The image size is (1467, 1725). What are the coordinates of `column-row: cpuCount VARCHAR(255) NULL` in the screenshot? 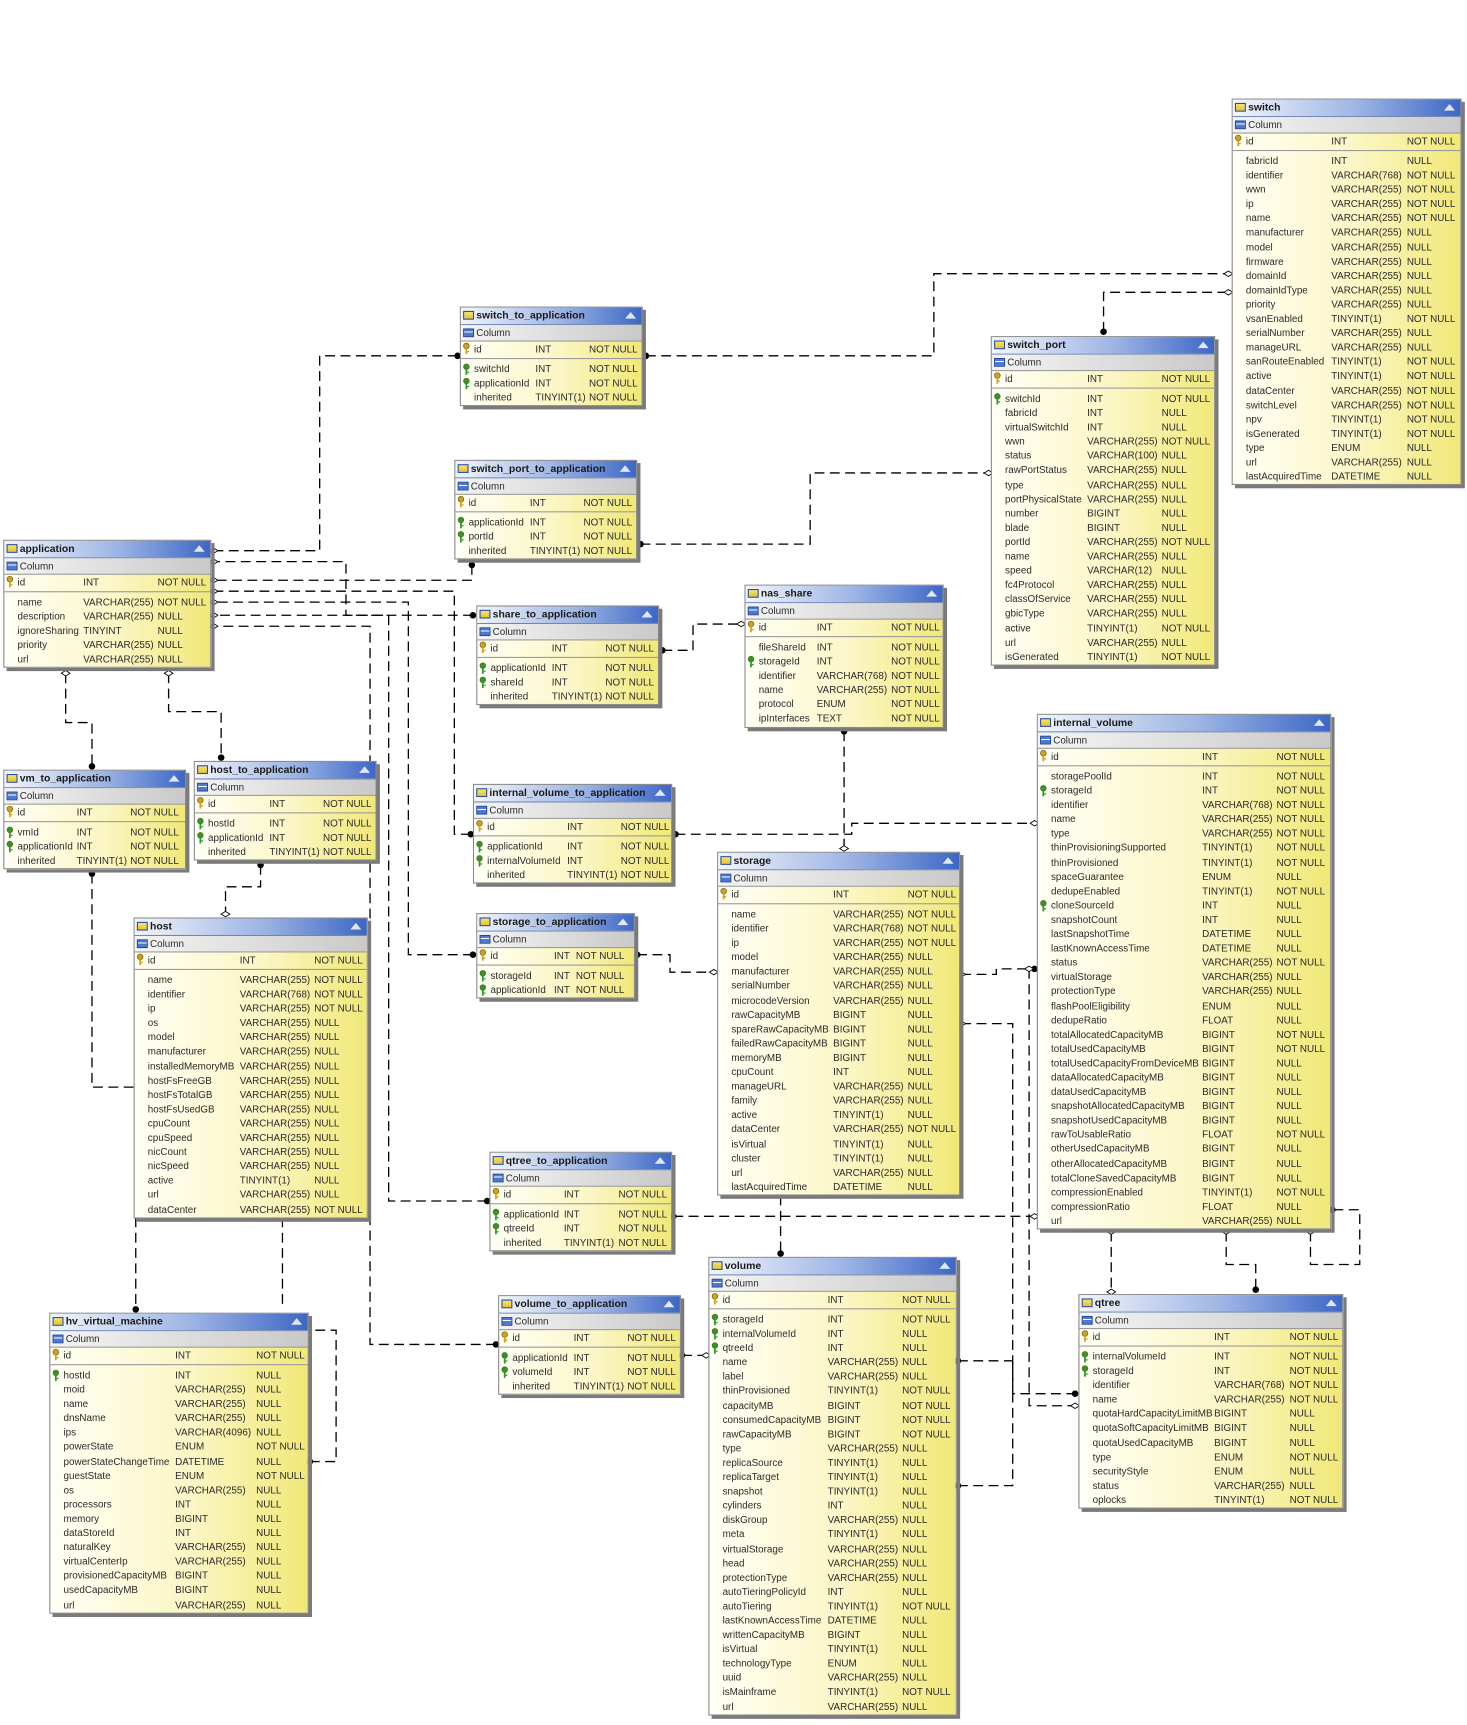 It's located at (251, 1124).